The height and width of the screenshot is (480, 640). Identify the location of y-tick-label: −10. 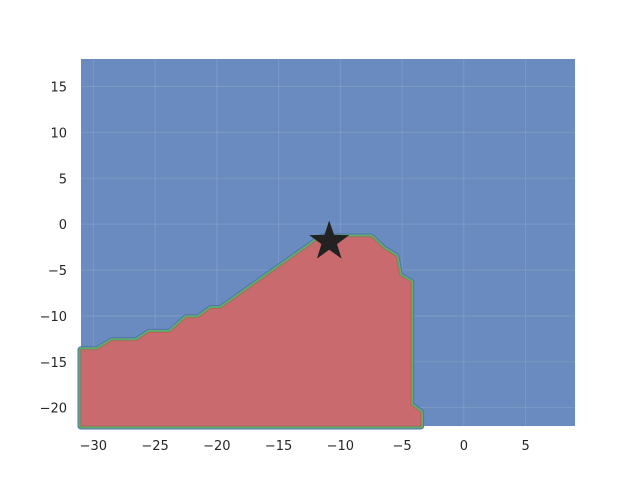
(53, 317).